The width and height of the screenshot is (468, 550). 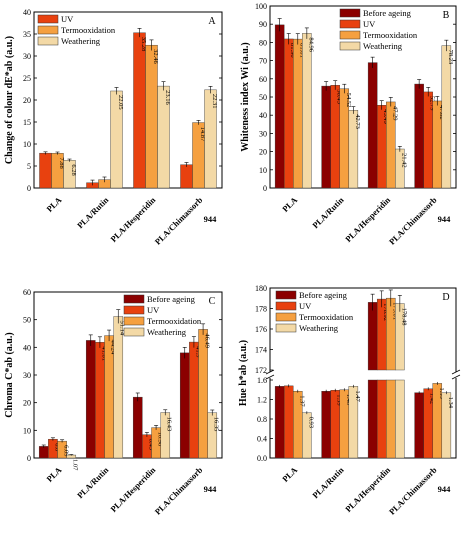 I want to click on y-axis-title: Chroma C*ab (a.u.), so click(x=9, y=374).